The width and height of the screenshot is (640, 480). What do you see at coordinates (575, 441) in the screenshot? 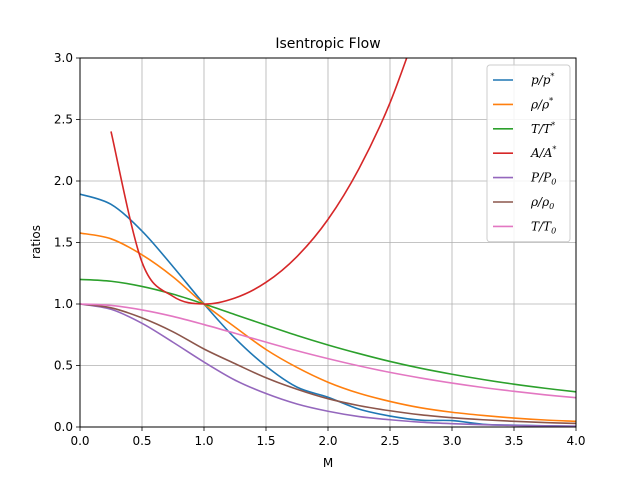
I see `x-tick-label: 4.0` at bounding box center [575, 441].